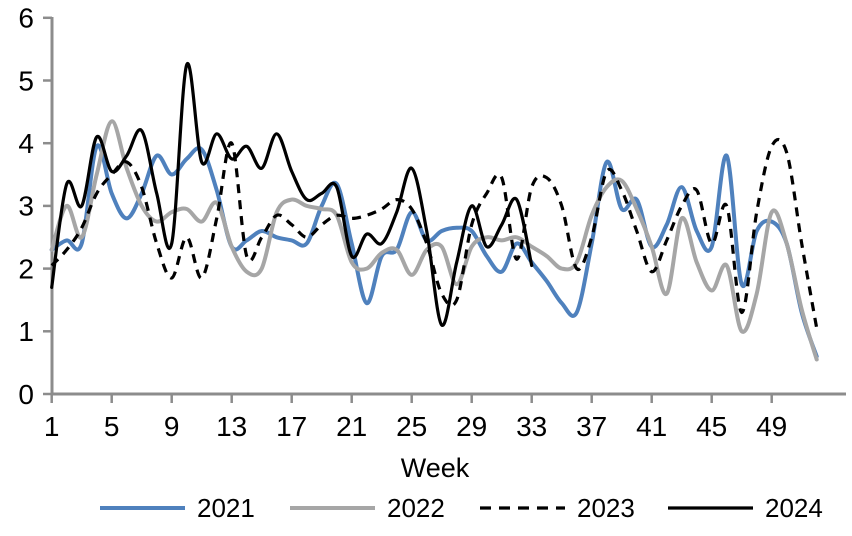 This screenshot has height=536, width=852. Describe the element at coordinates (435, 468) in the screenshot. I see `x-axis-title: Week` at that location.